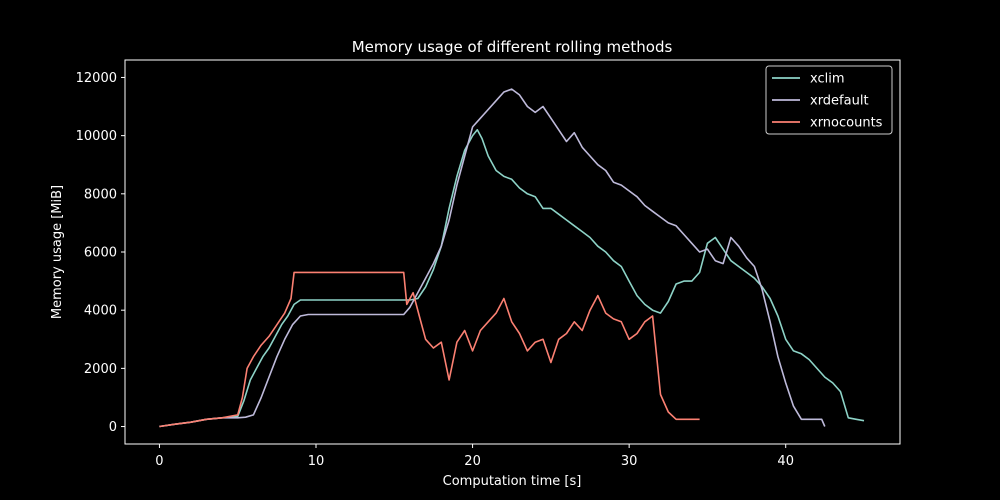 This screenshot has width=1000, height=500. What do you see at coordinates (316, 461) in the screenshot?
I see `x-tick-label: 10` at bounding box center [316, 461].